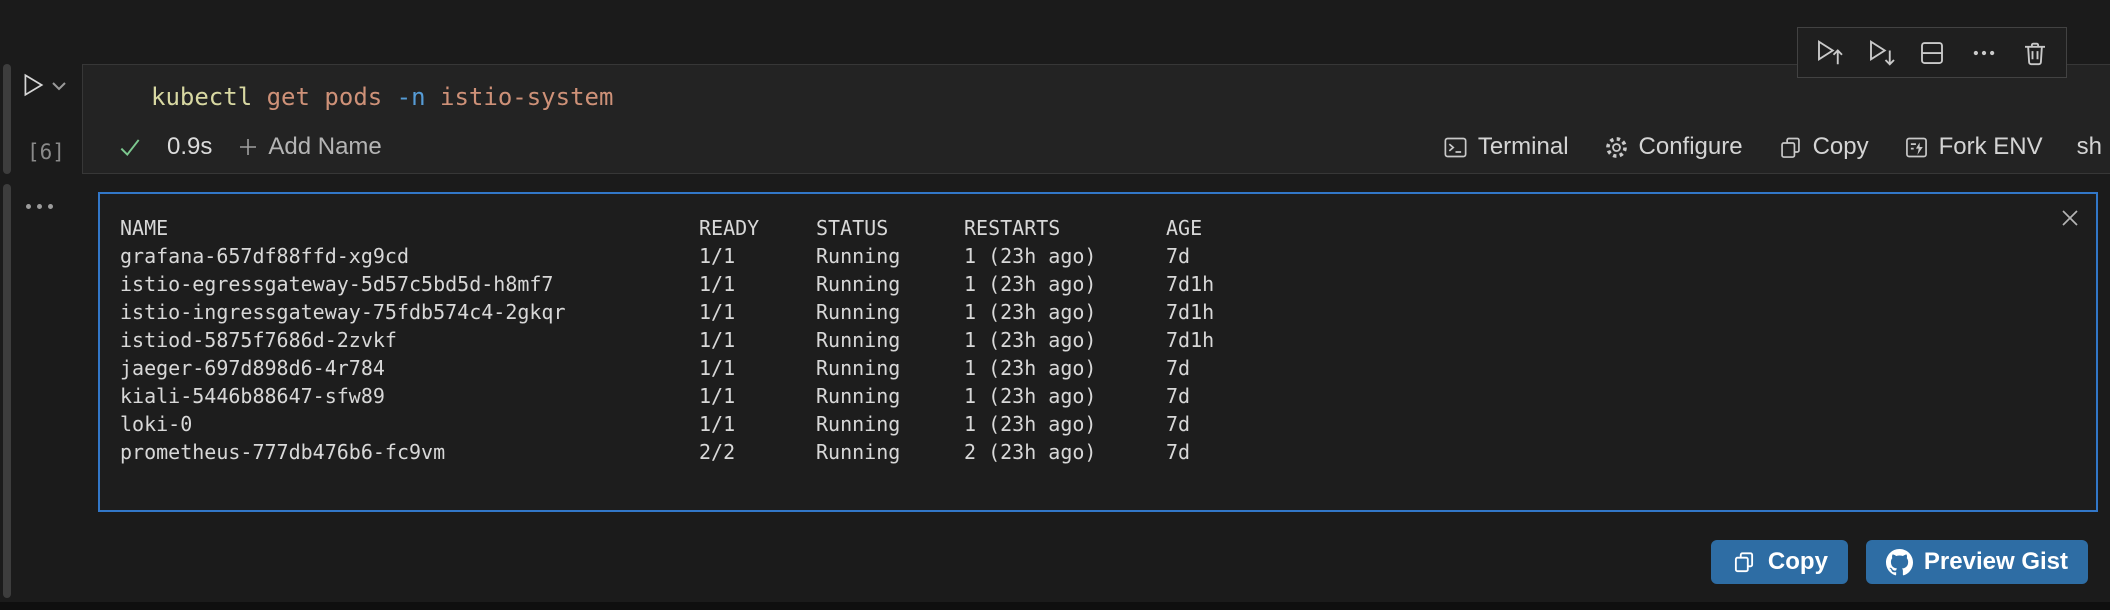 The height and width of the screenshot is (610, 2110). What do you see at coordinates (353, 97) in the screenshot?
I see `command-token: pods` at bounding box center [353, 97].